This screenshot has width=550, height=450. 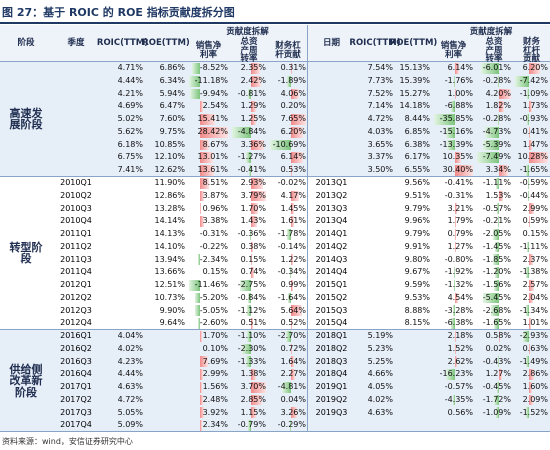 I want to click on cell-value: 7.41%, so click(x=130, y=170).